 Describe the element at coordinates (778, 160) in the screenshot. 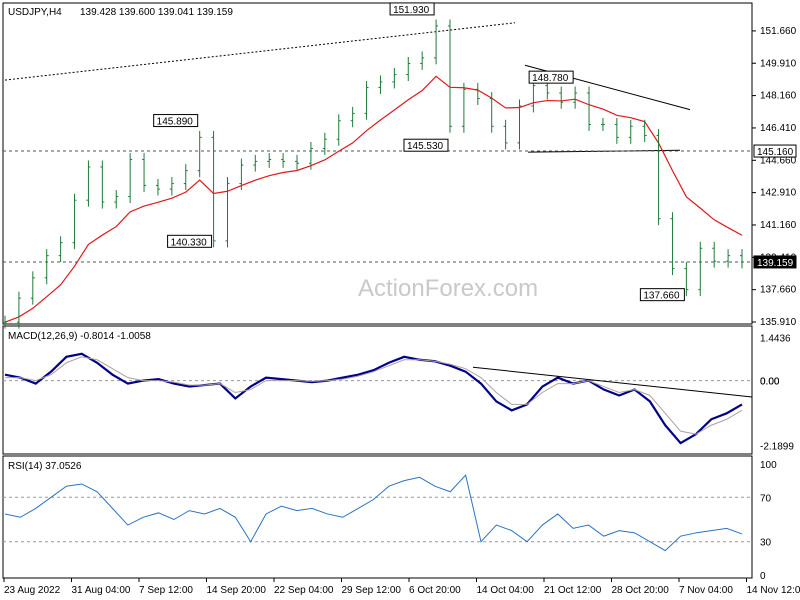

I see `price-y-tick-label: 144.660` at that location.